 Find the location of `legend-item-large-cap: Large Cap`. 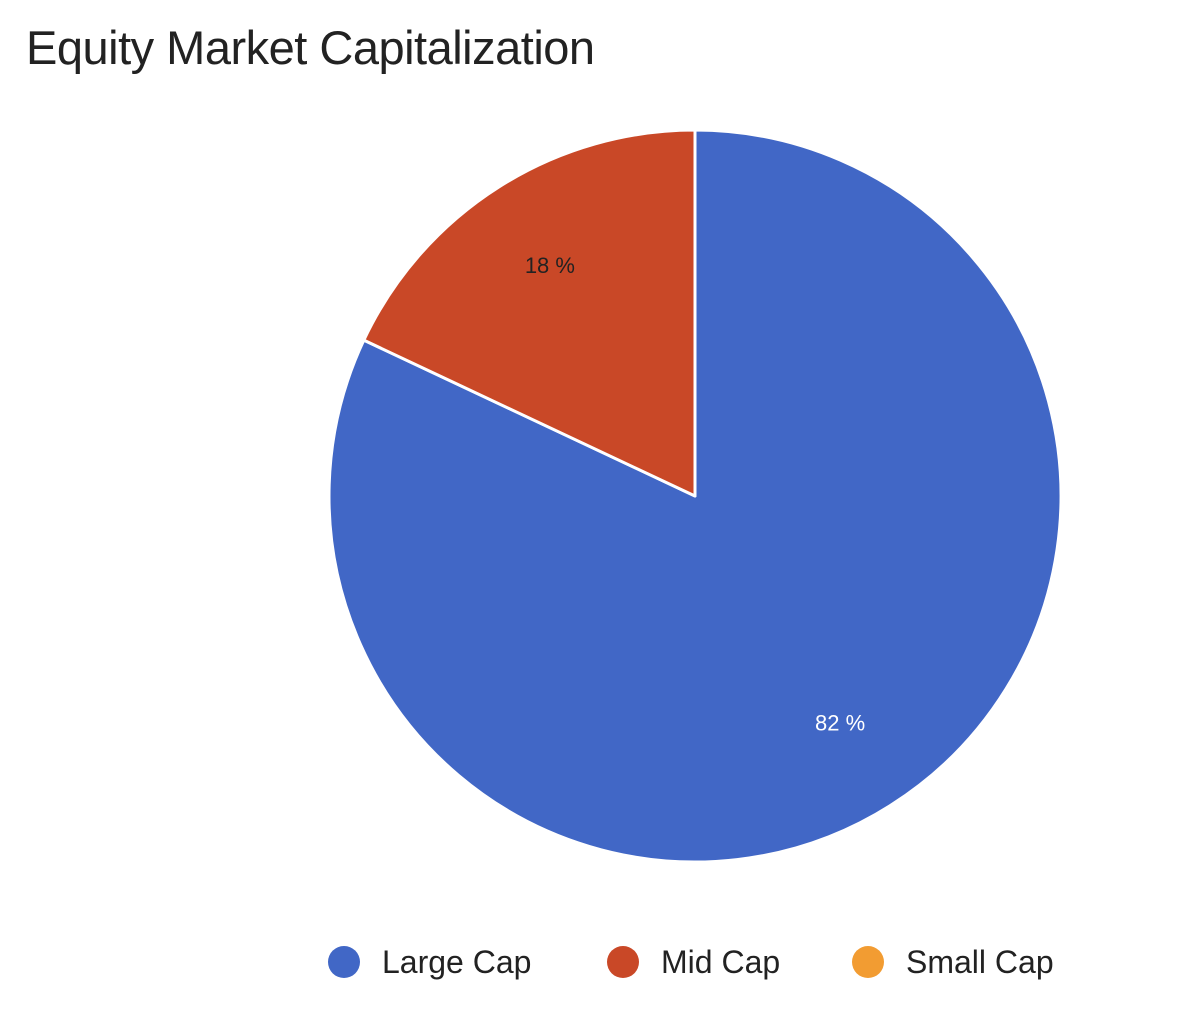

legend-item-large-cap: Large Cap is located at coordinates (429, 962).